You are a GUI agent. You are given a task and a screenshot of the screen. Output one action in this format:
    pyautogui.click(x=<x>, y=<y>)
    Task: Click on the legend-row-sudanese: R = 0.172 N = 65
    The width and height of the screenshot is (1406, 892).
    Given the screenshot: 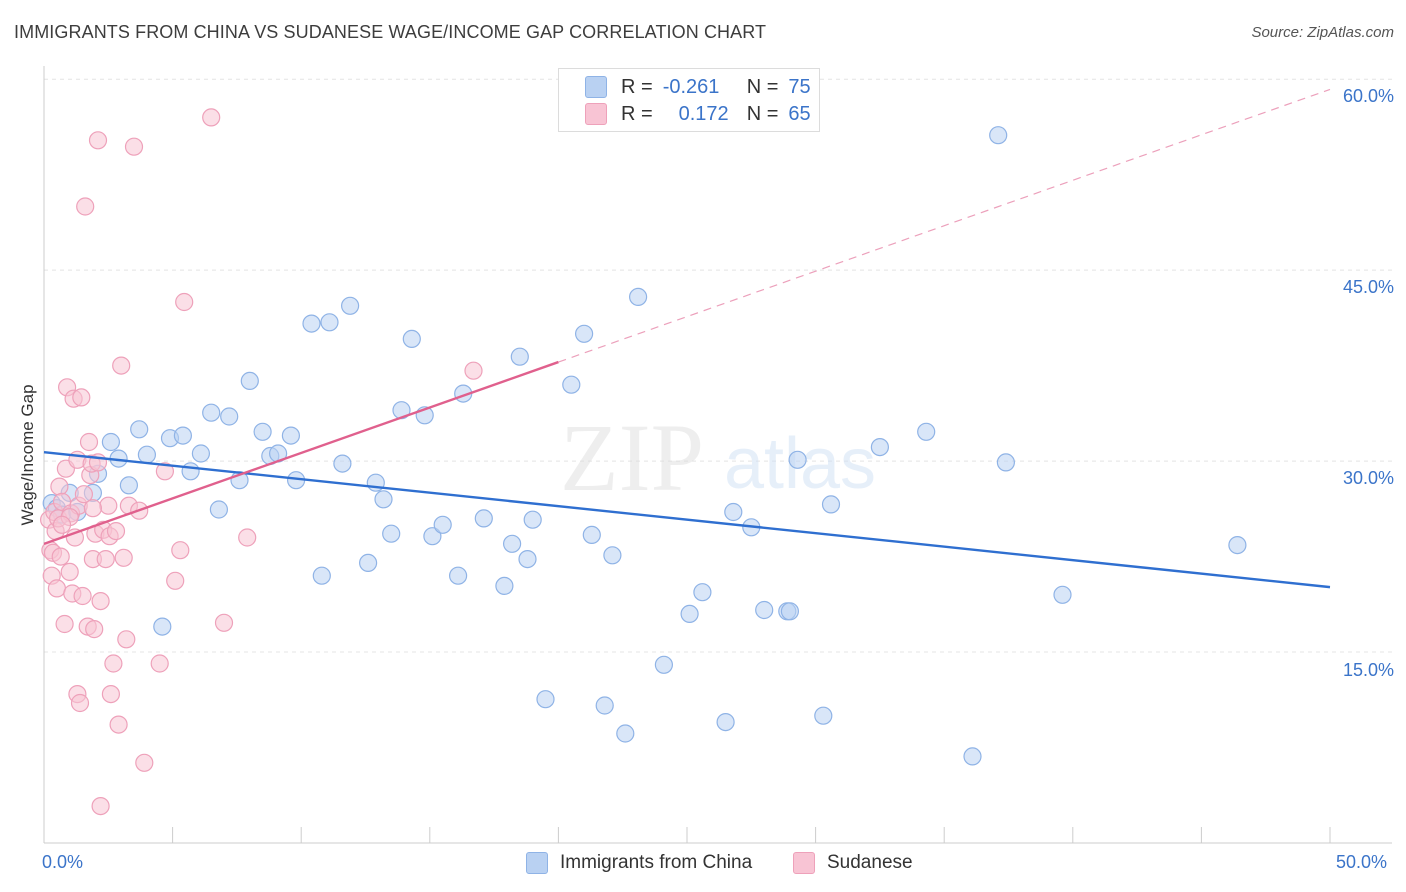 What is the action you would take?
    pyautogui.click(x=698, y=114)
    